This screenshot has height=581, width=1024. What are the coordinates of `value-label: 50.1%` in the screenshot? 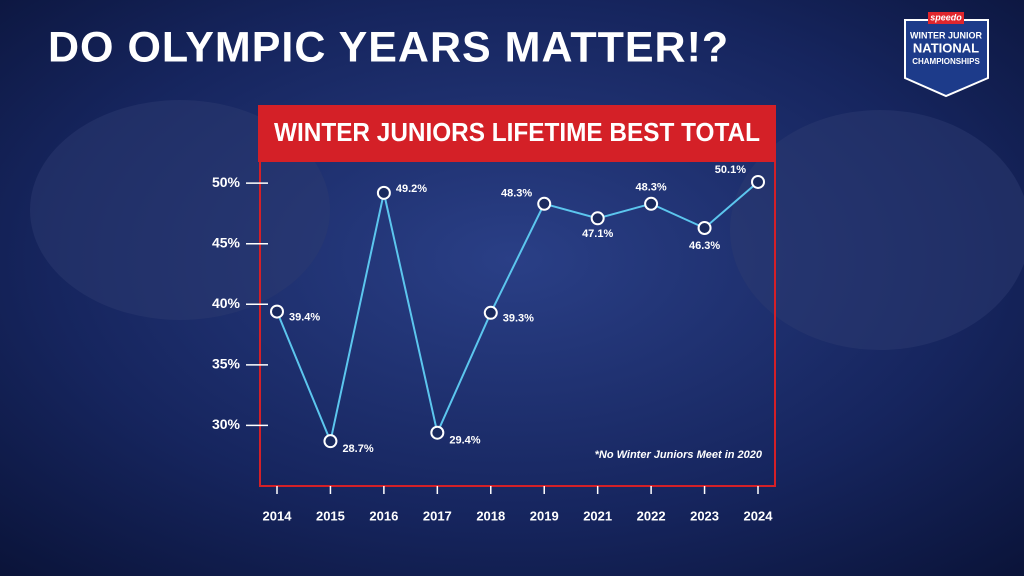 It's located at (730, 170).